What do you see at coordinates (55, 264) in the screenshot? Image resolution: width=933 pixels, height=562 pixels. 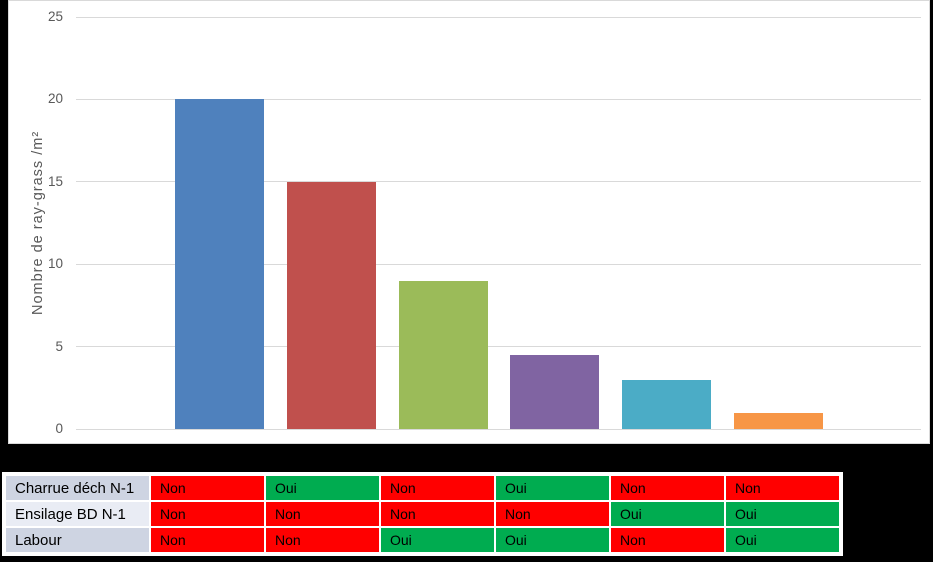 I see `y-axis-tick-label: 10` at bounding box center [55, 264].